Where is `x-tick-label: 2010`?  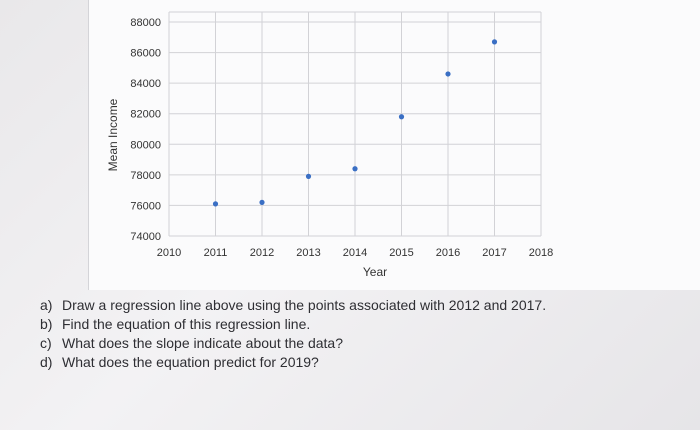
x-tick-label: 2010 is located at coordinates (169, 253).